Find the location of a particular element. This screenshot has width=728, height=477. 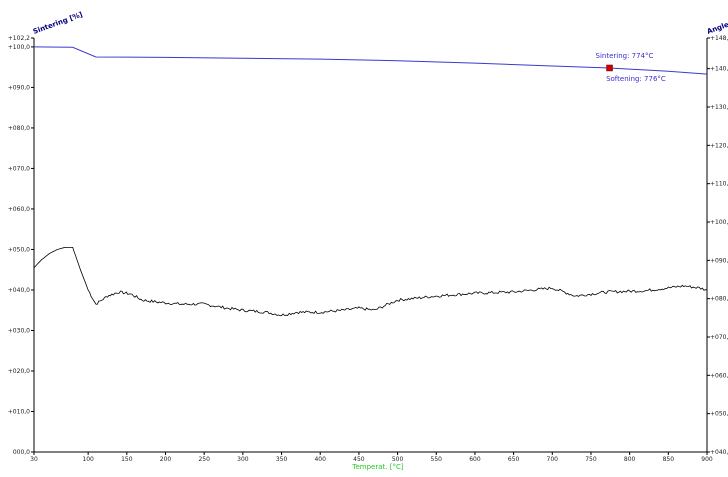

annotation-sintering: Sintering: 774°C is located at coordinates (625, 56).